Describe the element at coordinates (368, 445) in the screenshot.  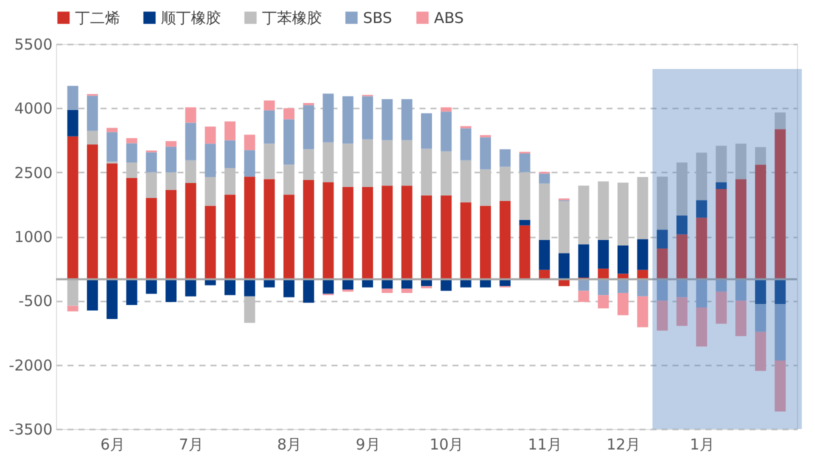
I see `x-tick-label: 9月` at that location.